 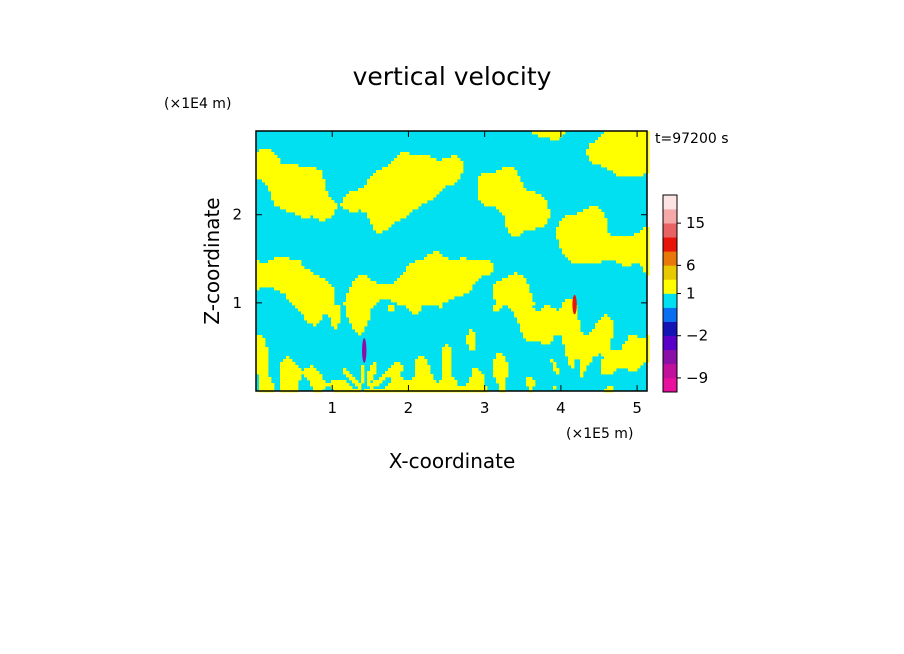 What do you see at coordinates (697, 378) in the screenshot?
I see `colorbar-label-1: −9` at bounding box center [697, 378].